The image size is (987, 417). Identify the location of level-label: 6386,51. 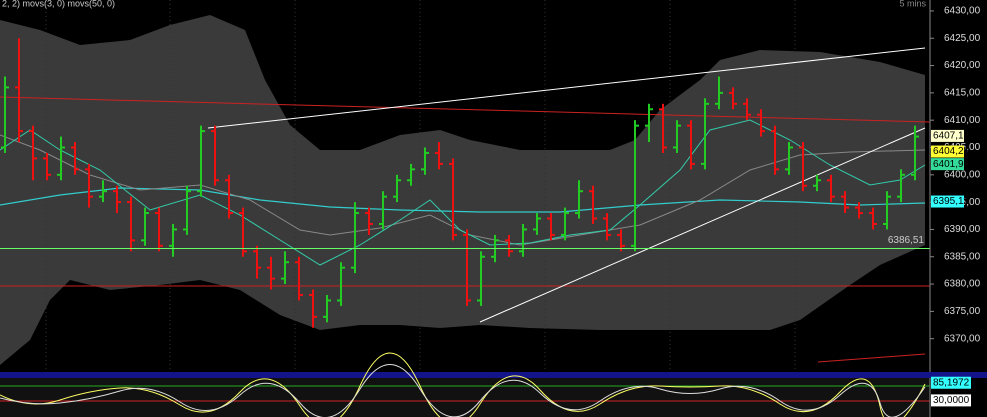
(906, 240).